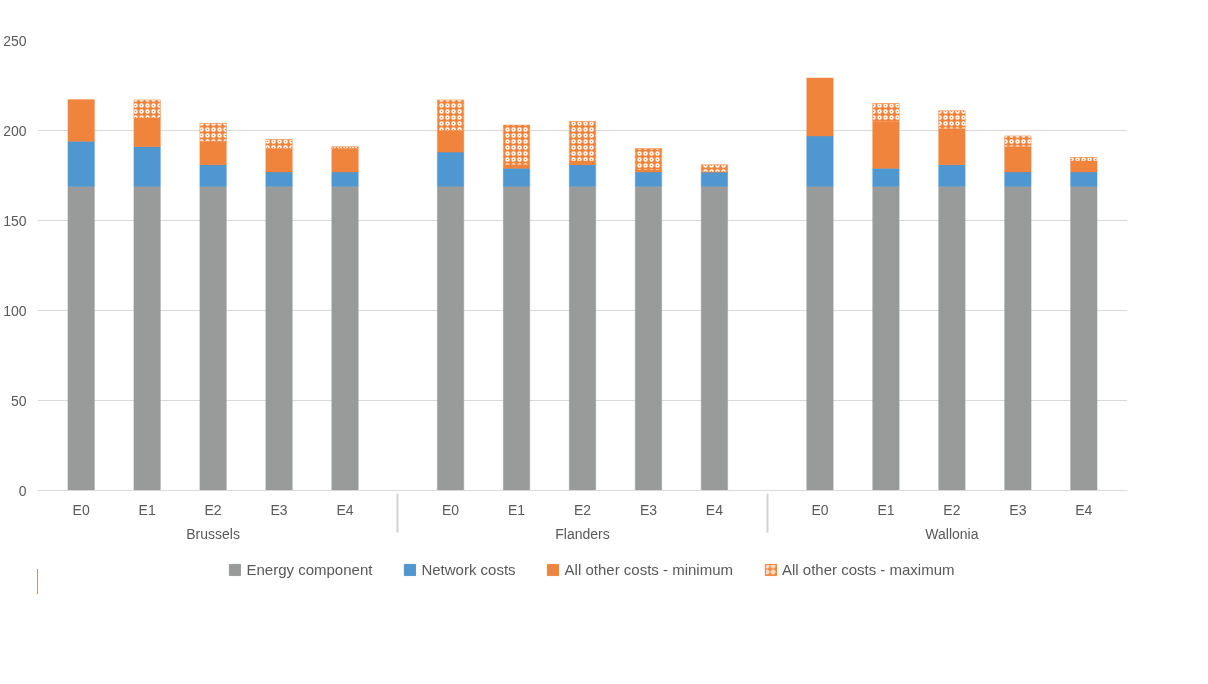  Describe the element at coordinates (15, 40) in the screenshot. I see `y-tick-label: 250` at that location.